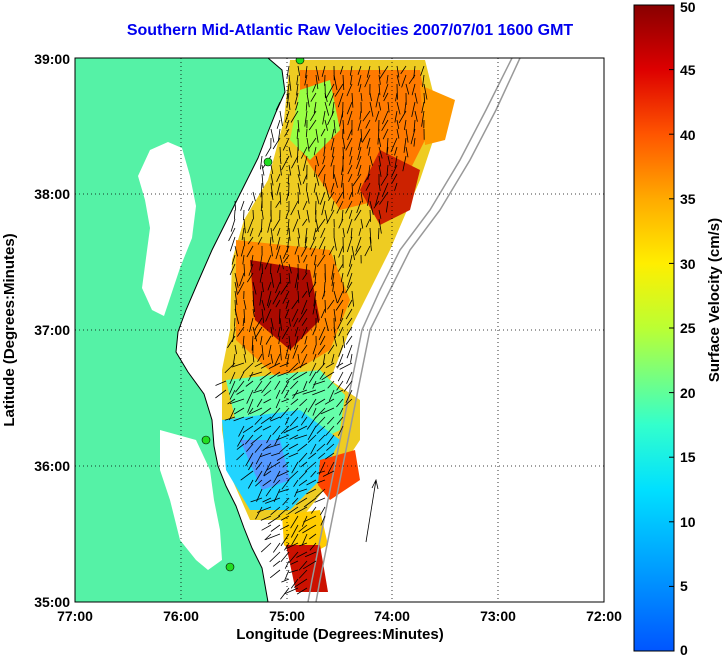 The height and width of the screenshot is (659, 724). What do you see at coordinates (671, 328) in the screenshot?
I see `colorbar-ticks` at bounding box center [671, 328].